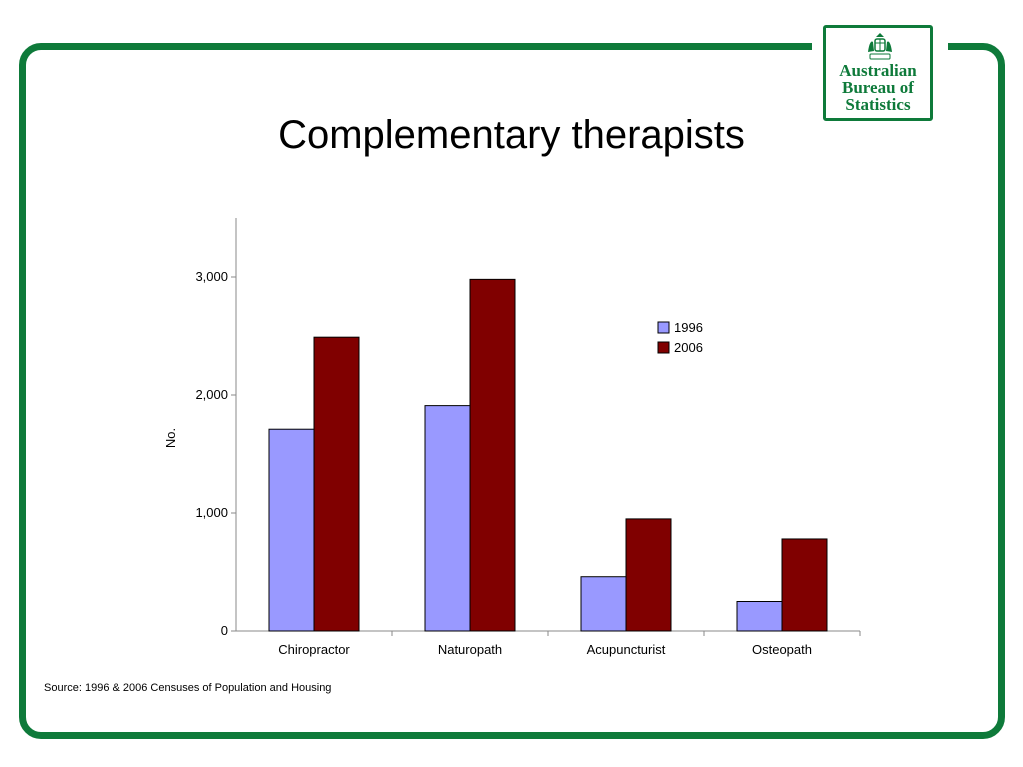 Image resolution: width=1023 pixels, height=767 pixels. What do you see at coordinates (211, 394) in the screenshot?
I see `y-tick-label: 2,000` at bounding box center [211, 394].